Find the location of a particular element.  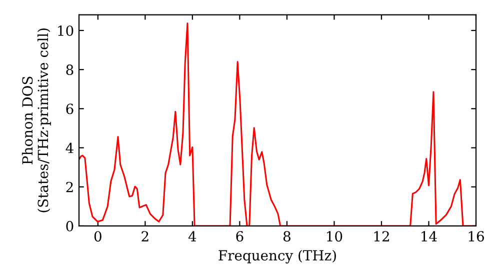

x-tick-label: 14 is located at coordinates (429, 236).